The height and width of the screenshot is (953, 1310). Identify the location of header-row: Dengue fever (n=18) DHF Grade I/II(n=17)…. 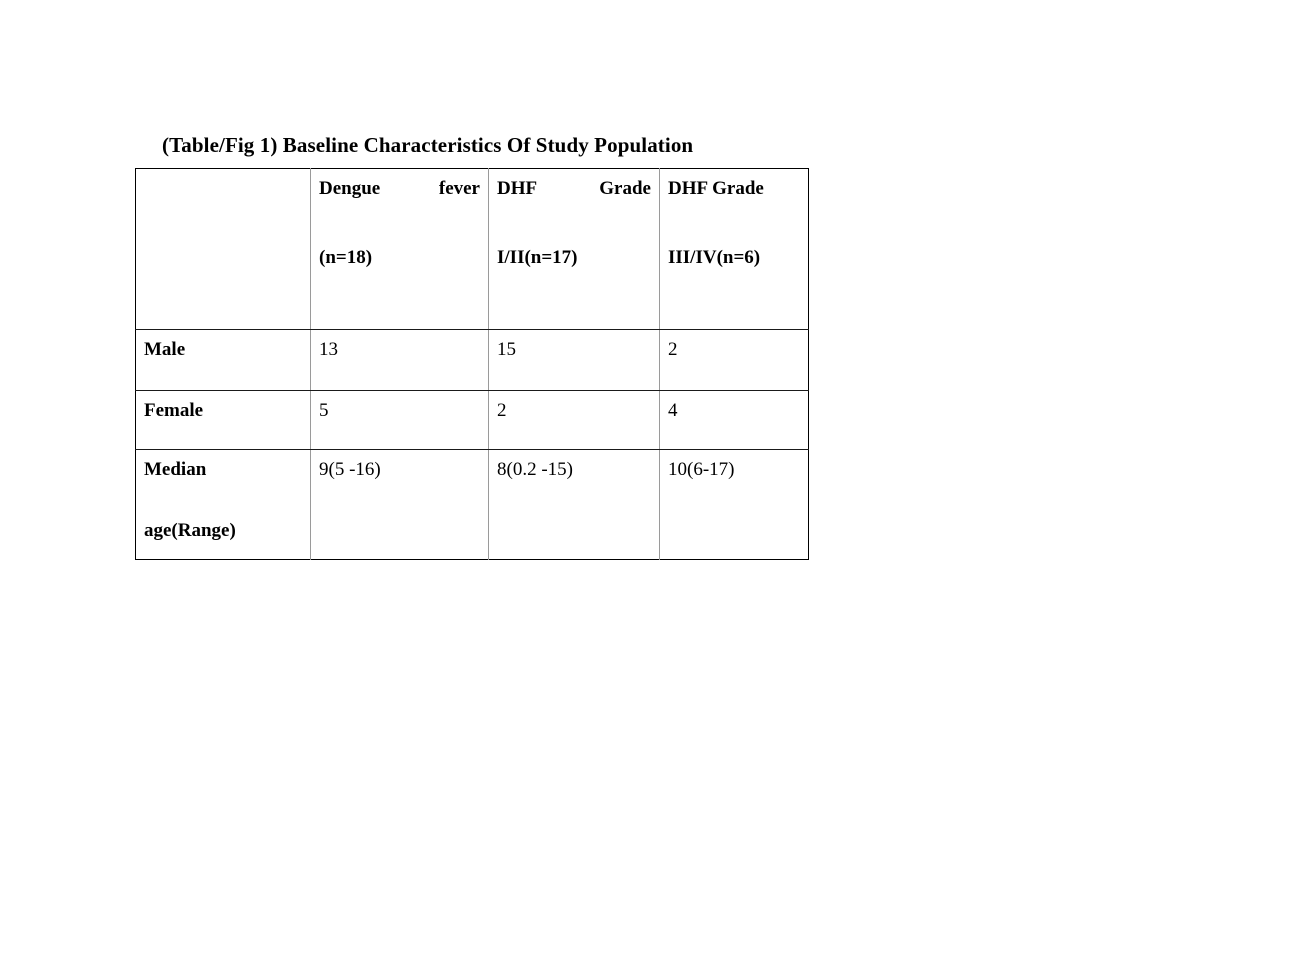
(472, 249).